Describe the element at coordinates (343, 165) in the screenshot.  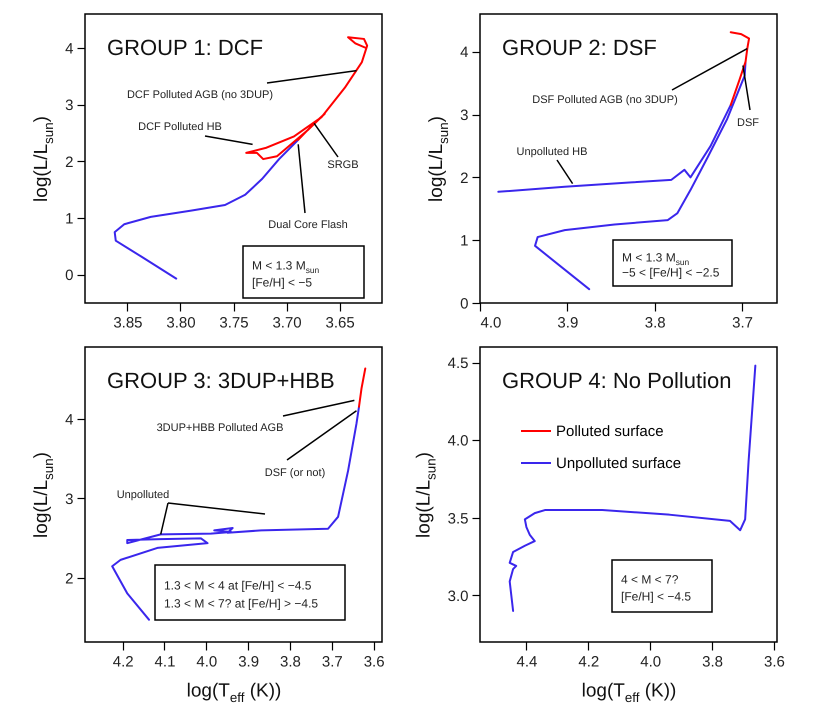
I see `annotation: SRGB` at that location.